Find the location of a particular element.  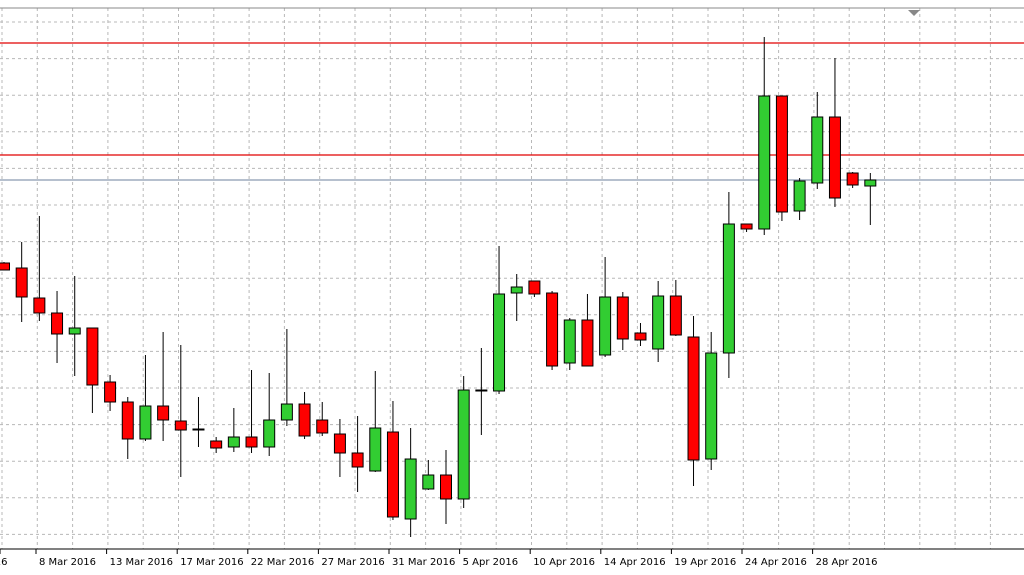

x-tick-label: 10 Apr 2016 is located at coordinates (564, 562).